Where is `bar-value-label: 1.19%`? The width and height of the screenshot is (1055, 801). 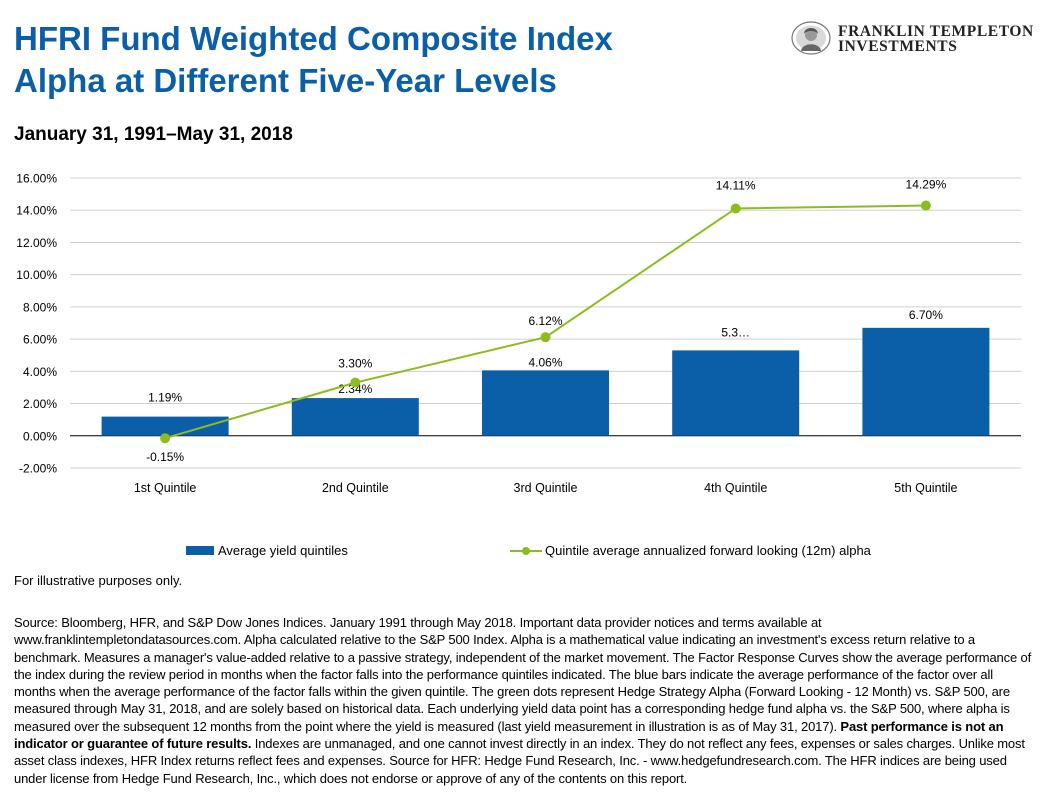
bar-value-label: 1.19% is located at coordinates (165, 398).